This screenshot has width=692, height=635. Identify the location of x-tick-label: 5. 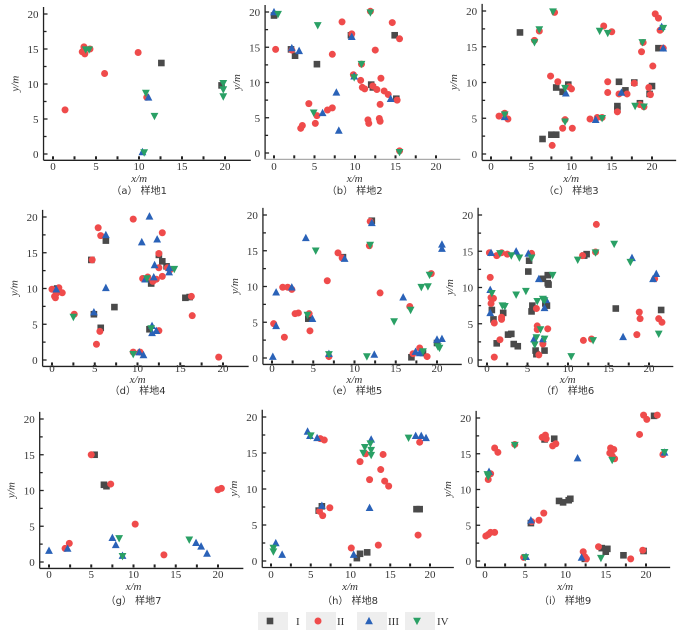
(311, 575).